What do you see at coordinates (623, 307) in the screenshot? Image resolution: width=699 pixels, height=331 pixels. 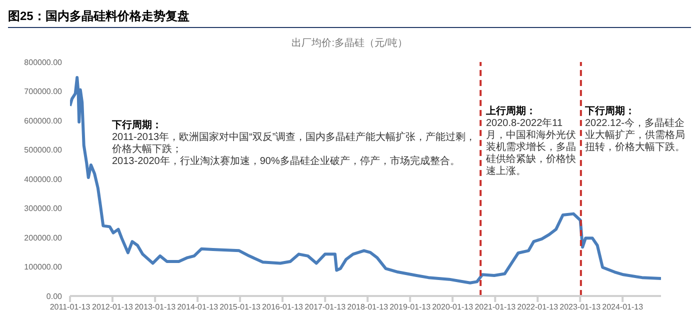 I see `x-tick-label: 2024-01-13` at bounding box center [623, 307].